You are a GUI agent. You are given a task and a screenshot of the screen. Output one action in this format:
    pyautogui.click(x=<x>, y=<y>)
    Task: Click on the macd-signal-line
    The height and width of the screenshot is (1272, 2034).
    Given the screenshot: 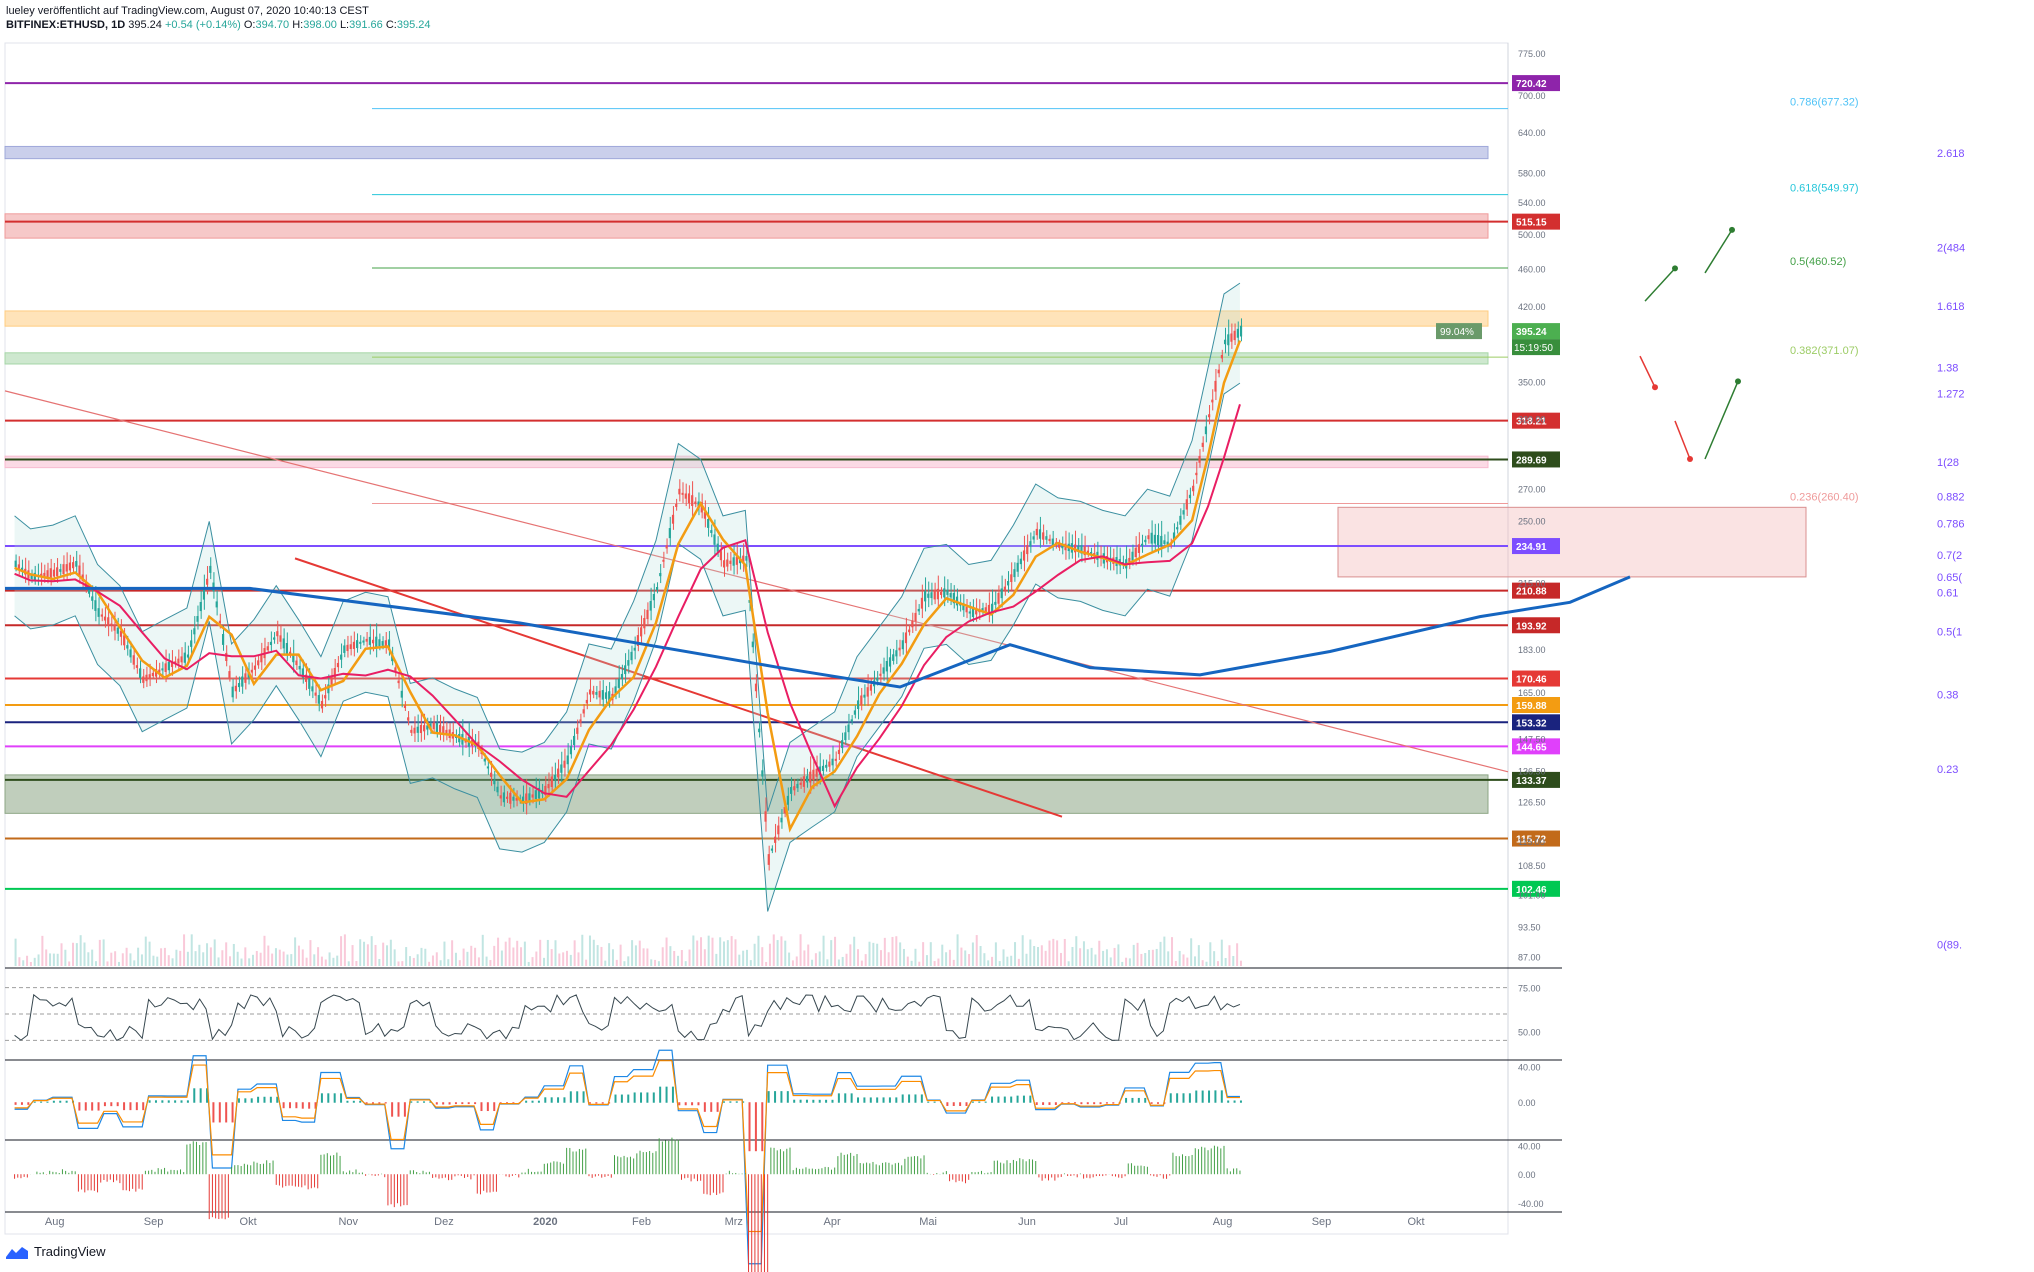 What is the action you would take?
    pyautogui.click(x=627, y=1146)
    